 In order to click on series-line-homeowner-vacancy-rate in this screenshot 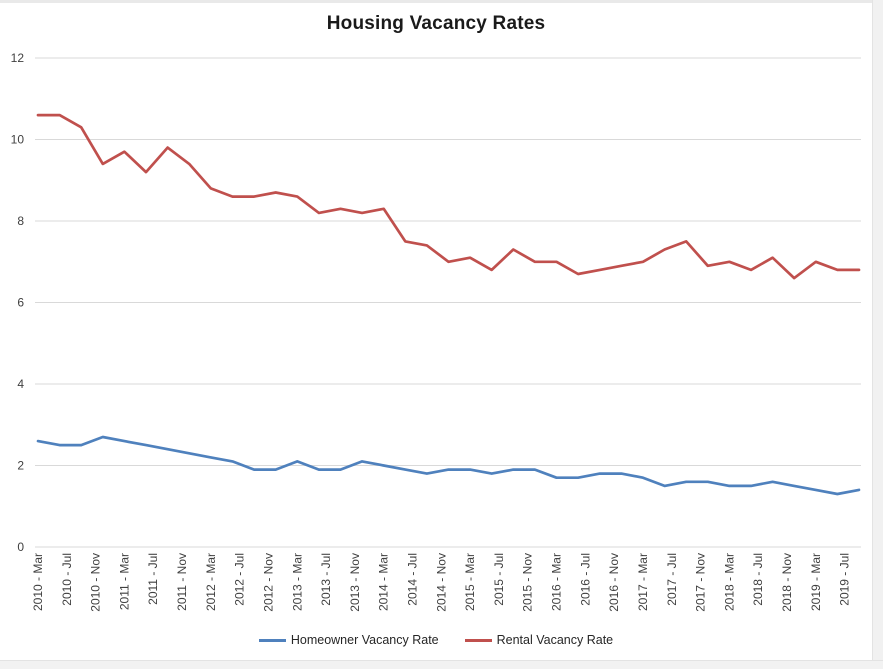, I will do `click(448, 465)`.